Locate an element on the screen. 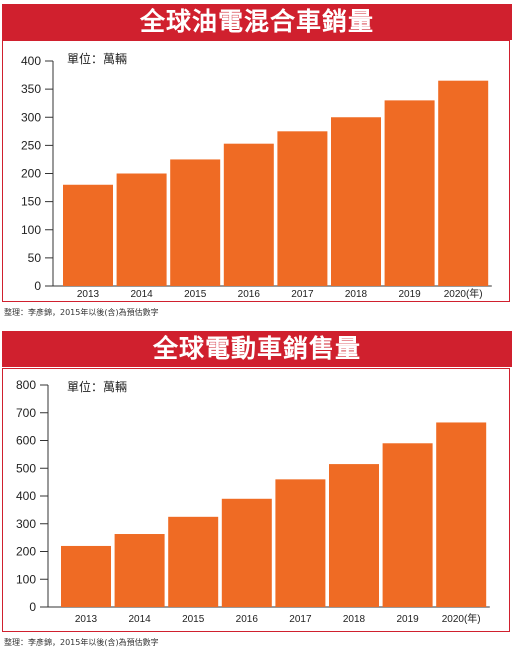  y-tick-label: 250 is located at coordinates (31, 145).